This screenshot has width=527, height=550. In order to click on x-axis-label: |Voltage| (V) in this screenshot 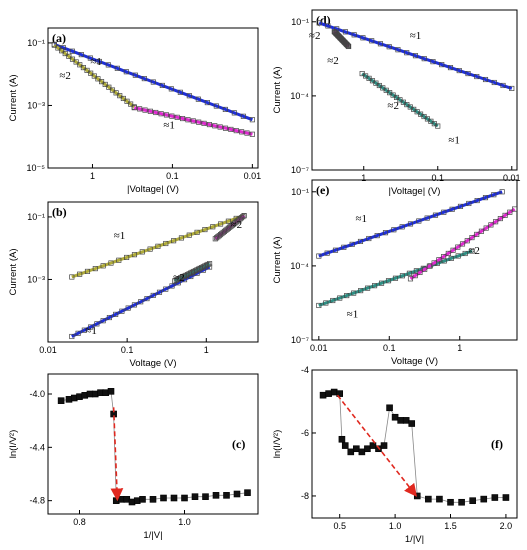, I will do `click(153, 189)`.